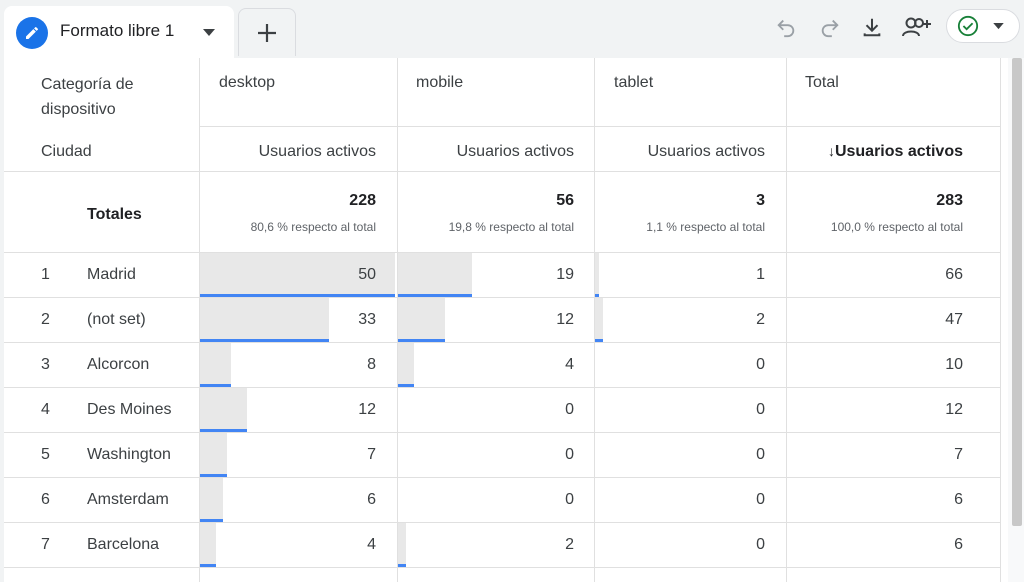  What do you see at coordinates (872, 27) in the screenshot?
I see `download-button` at bounding box center [872, 27].